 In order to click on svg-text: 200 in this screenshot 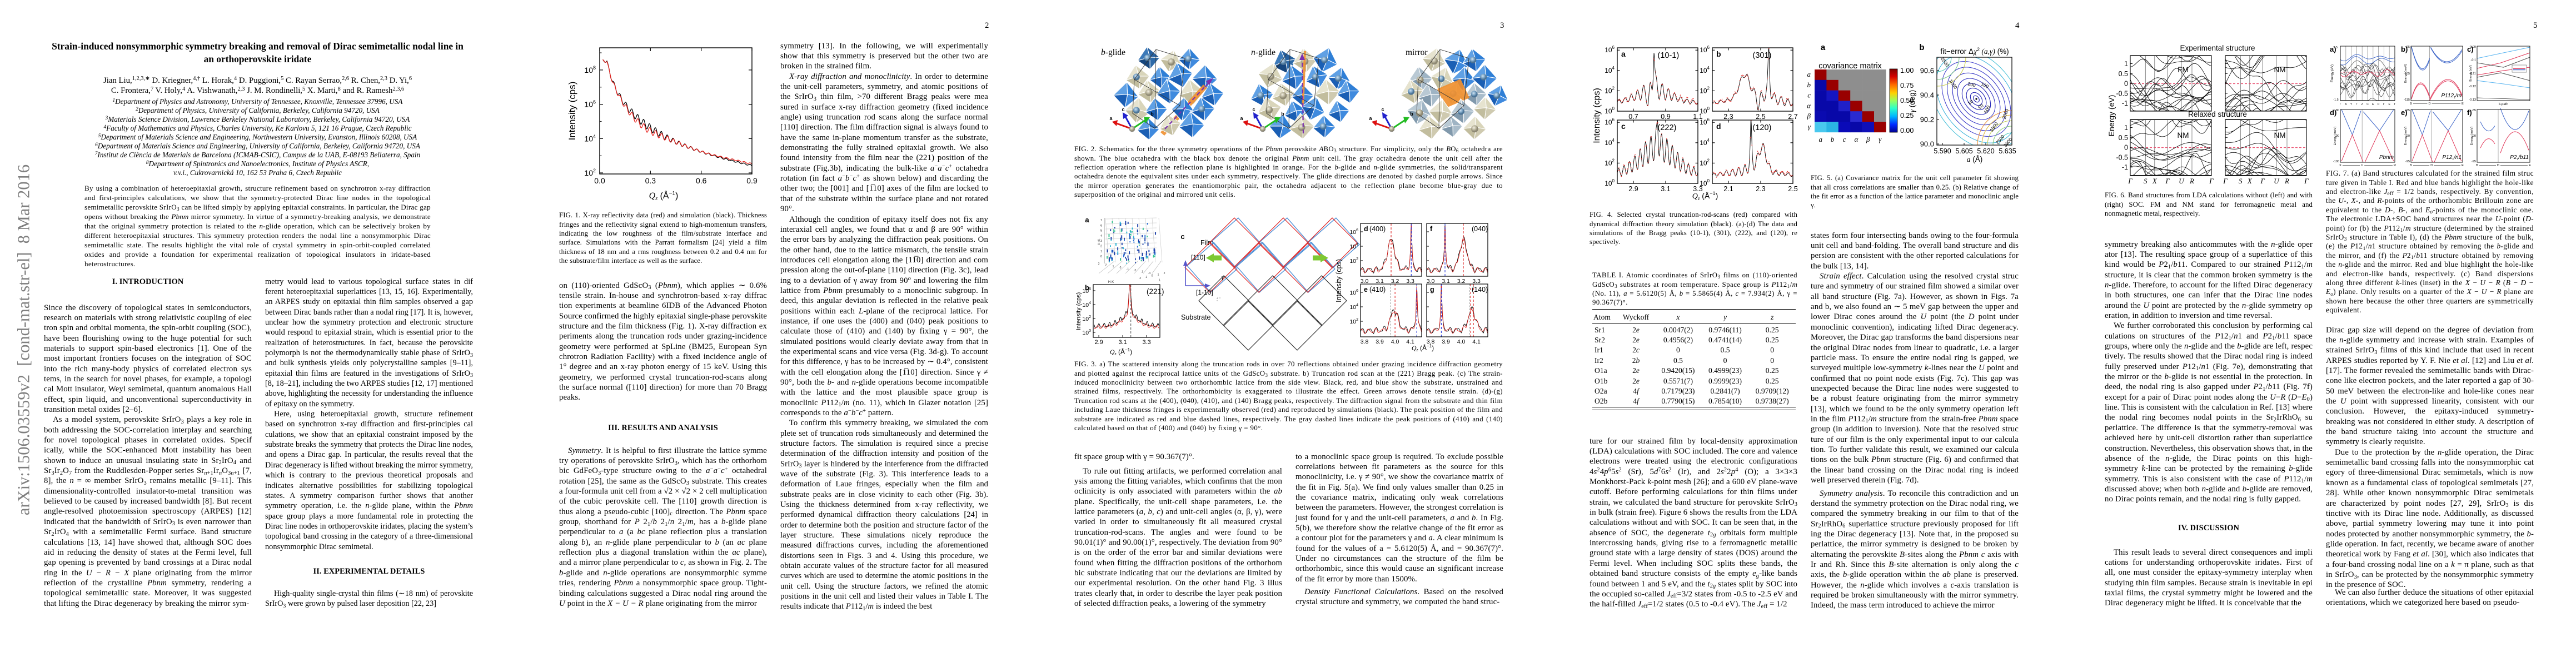, I will do `click(1972, 84)`.